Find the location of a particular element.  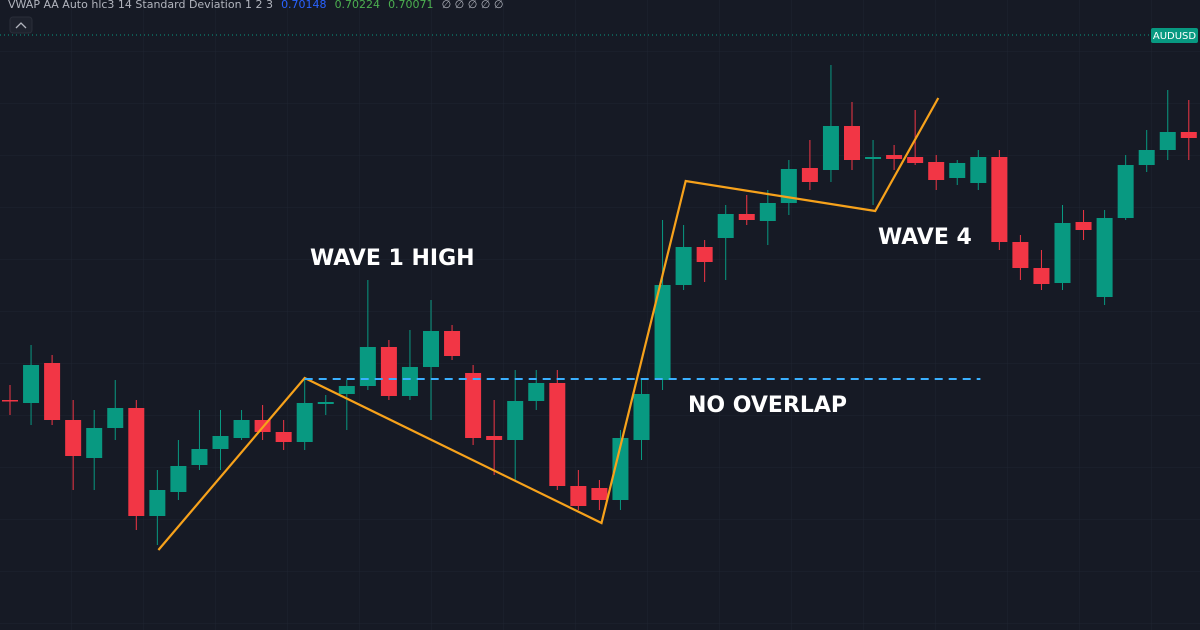

indicator-value: 0.70224 is located at coordinates (358, 5).